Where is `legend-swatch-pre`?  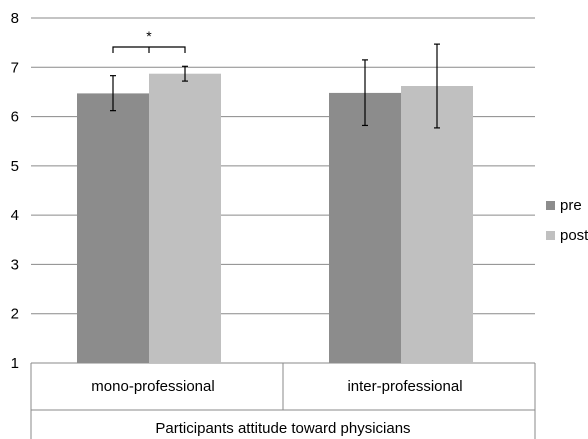 legend-swatch-pre is located at coordinates (550, 205).